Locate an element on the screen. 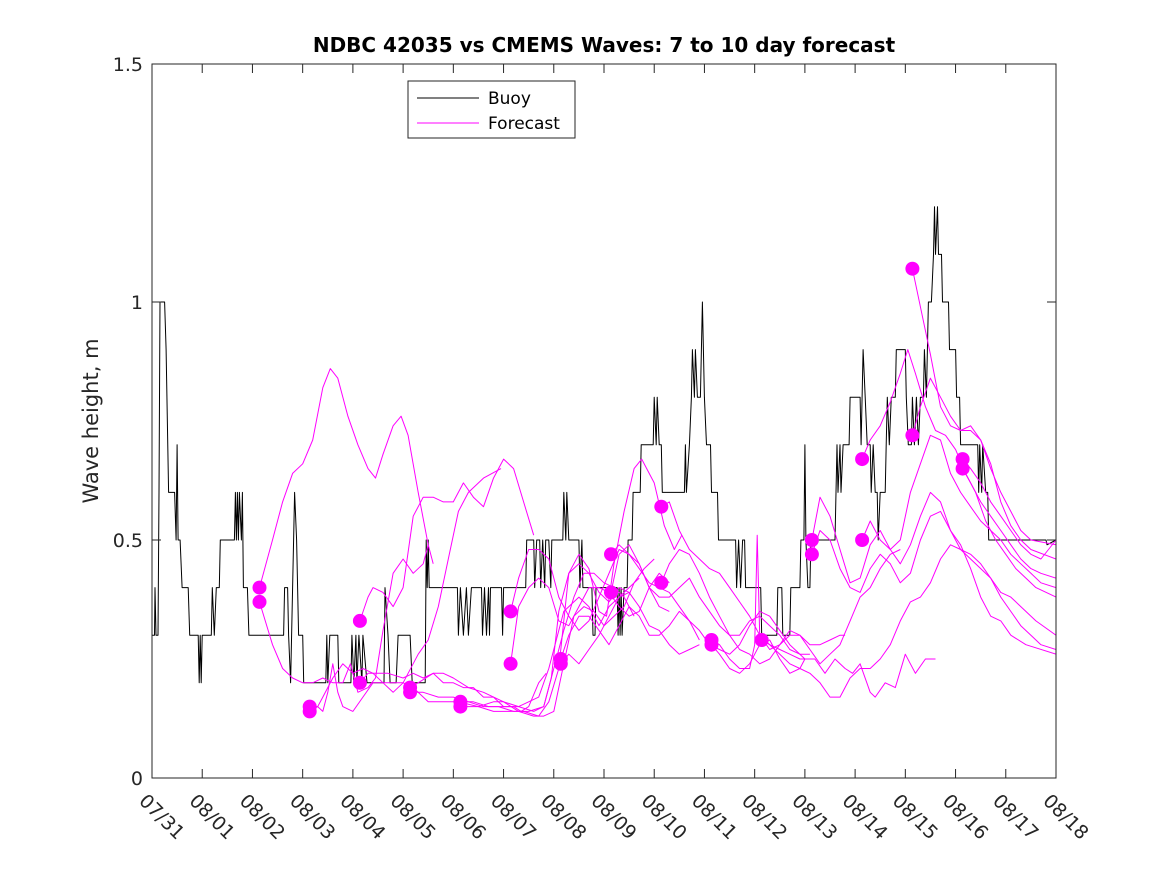 Image resolution: width=1167 pixels, height=875 pixels. legend-box is located at coordinates (491, 109).